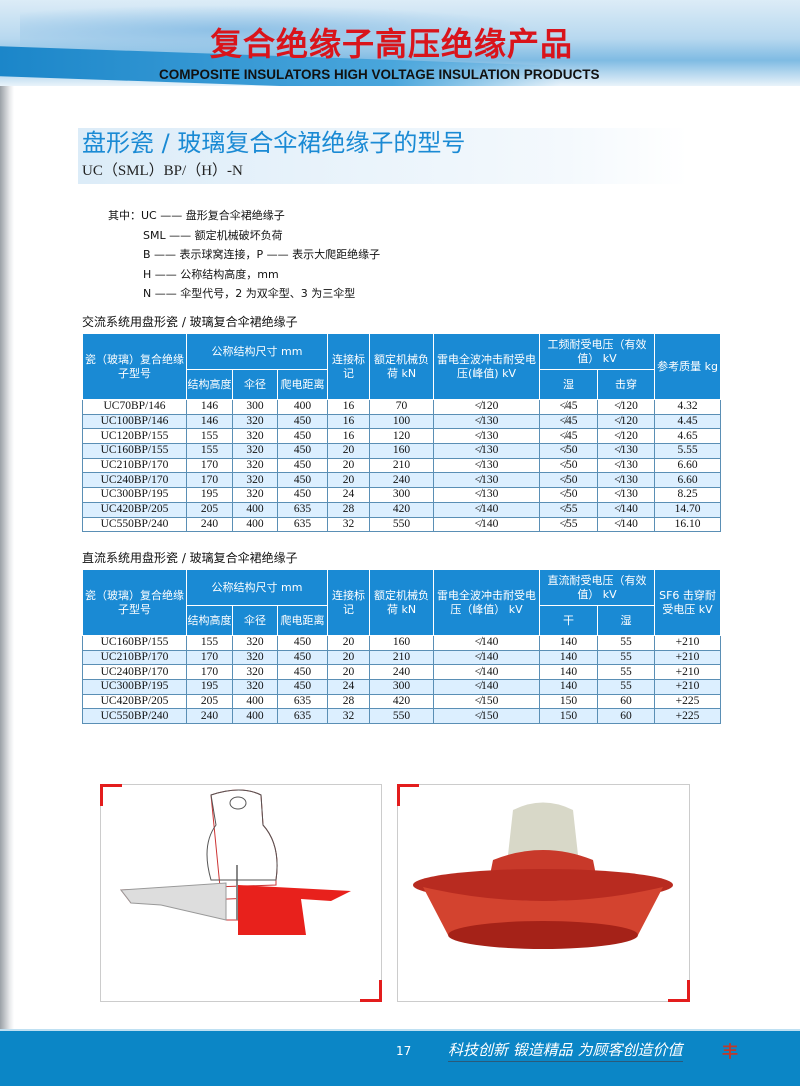 The width and height of the screenshot is (800, 1086). Describe the element at coordinates (349, 366) in the screenshot. I see `col-mark: 连接标记` at that location.